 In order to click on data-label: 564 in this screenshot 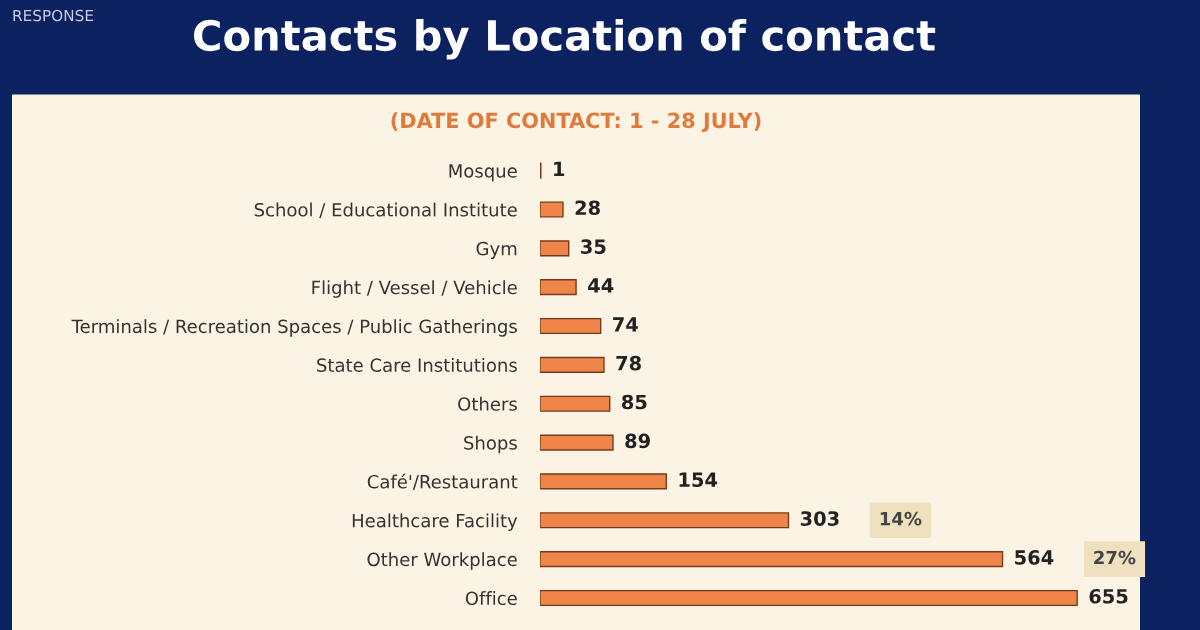, I will do `click(1034, 557)`.